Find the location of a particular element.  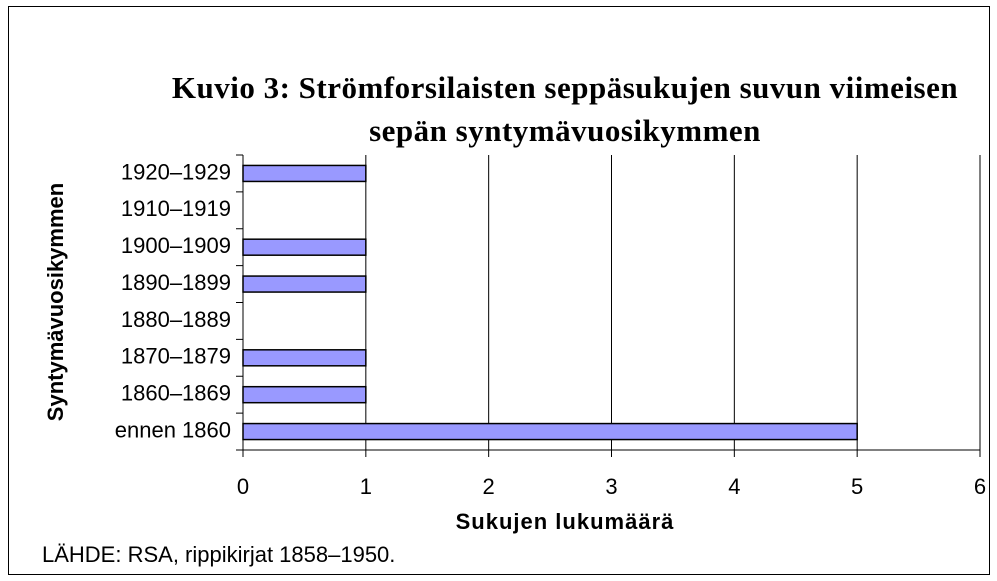

x-tick-label: 0 is located at coordinates (243, 486).